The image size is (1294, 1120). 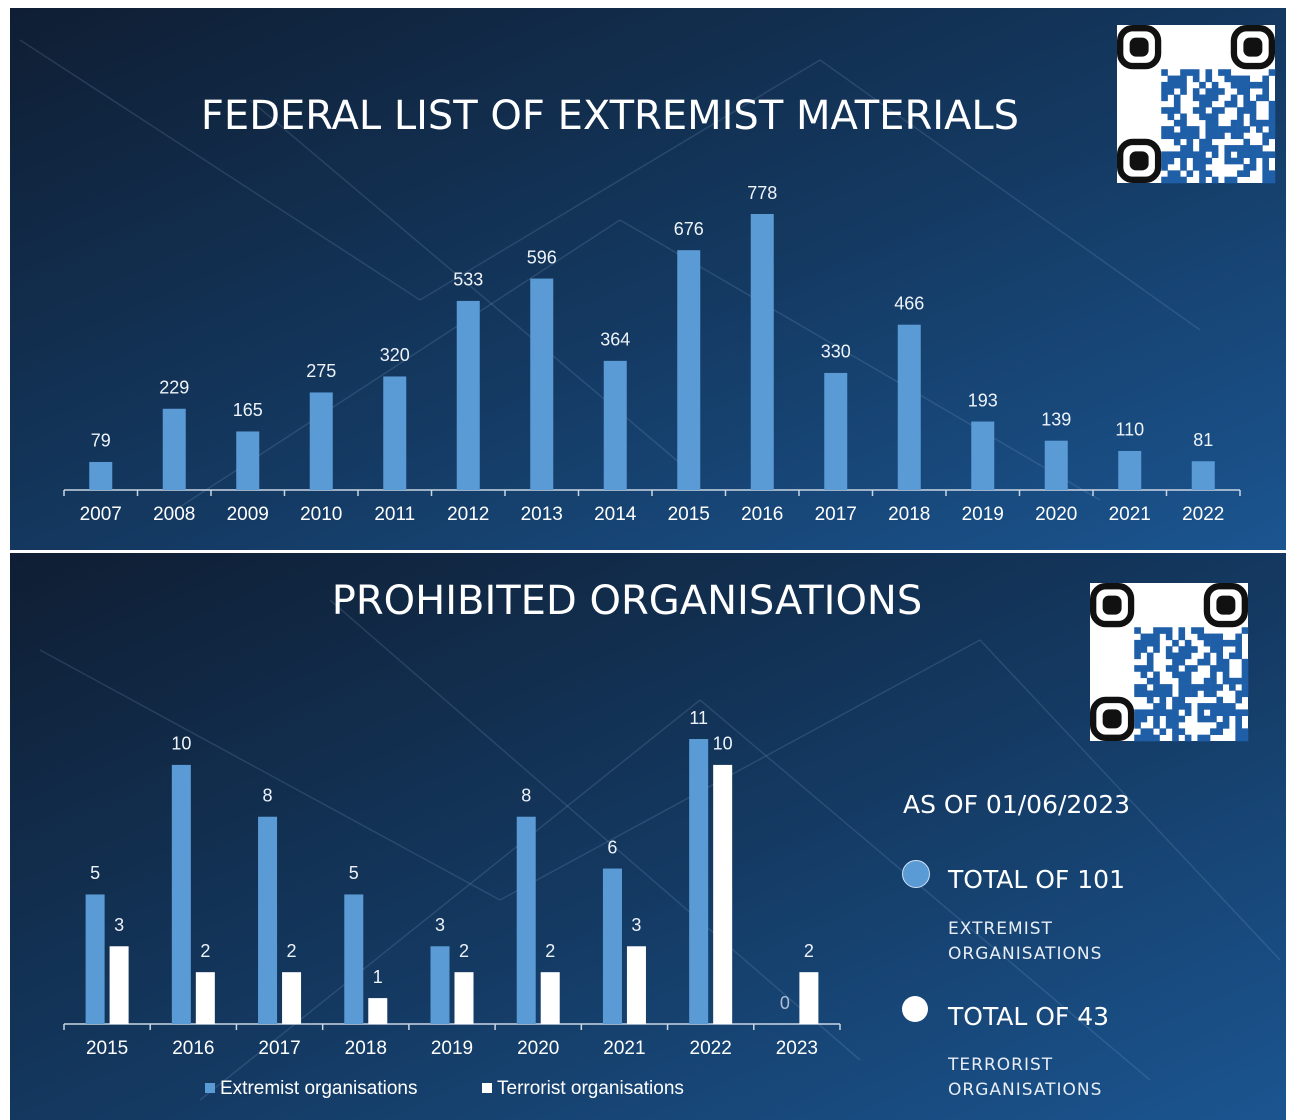 I want to click on data-label: 533, so click(x=468, y=280).